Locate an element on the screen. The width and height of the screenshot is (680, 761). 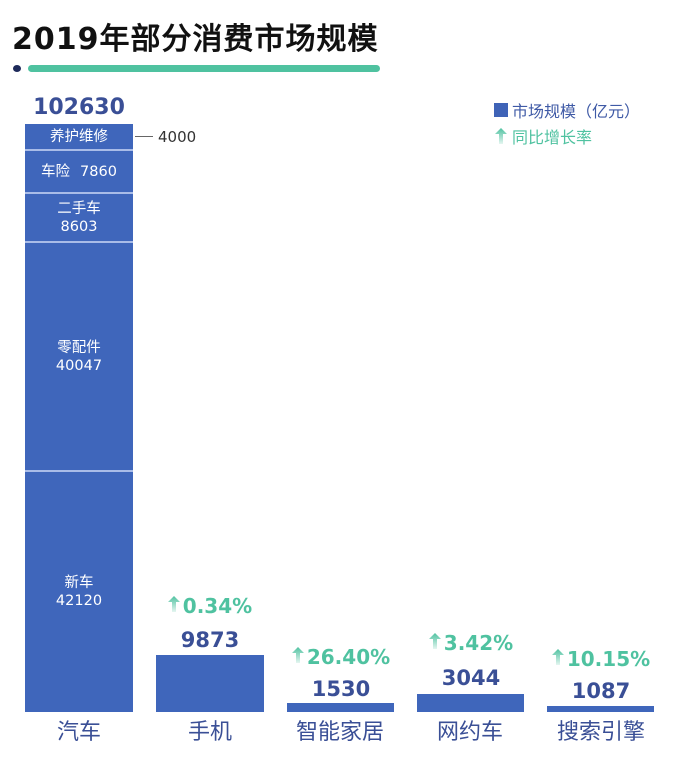
category-label-smart-home: 智能家居 is located at coordinates (339, 732).